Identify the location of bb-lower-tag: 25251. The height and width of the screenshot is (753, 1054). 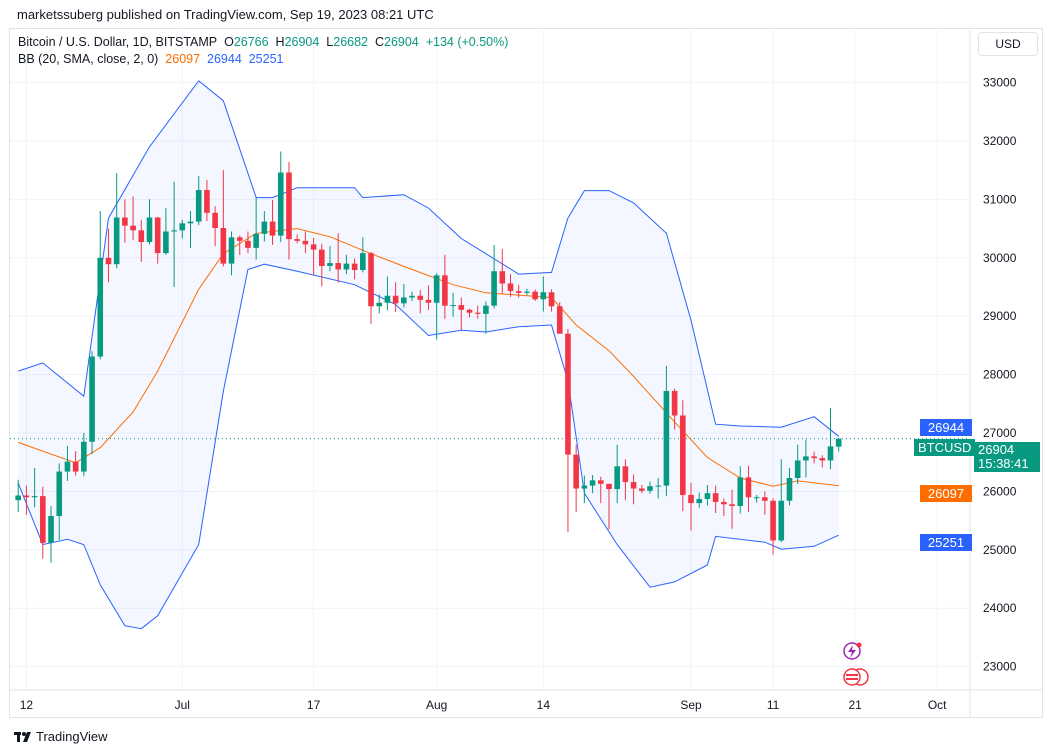
(946, 542).